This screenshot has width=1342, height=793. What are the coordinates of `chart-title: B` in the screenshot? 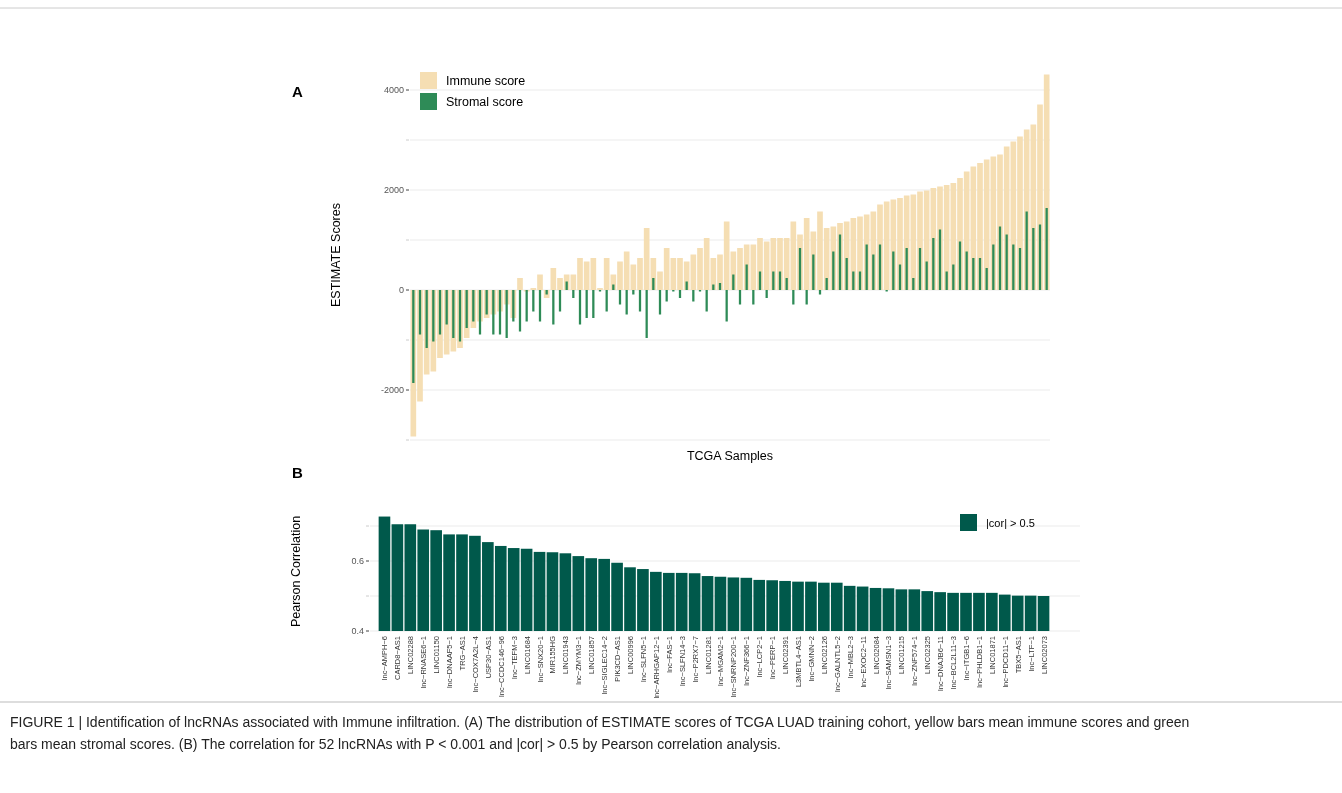 It's located at (297, 472).